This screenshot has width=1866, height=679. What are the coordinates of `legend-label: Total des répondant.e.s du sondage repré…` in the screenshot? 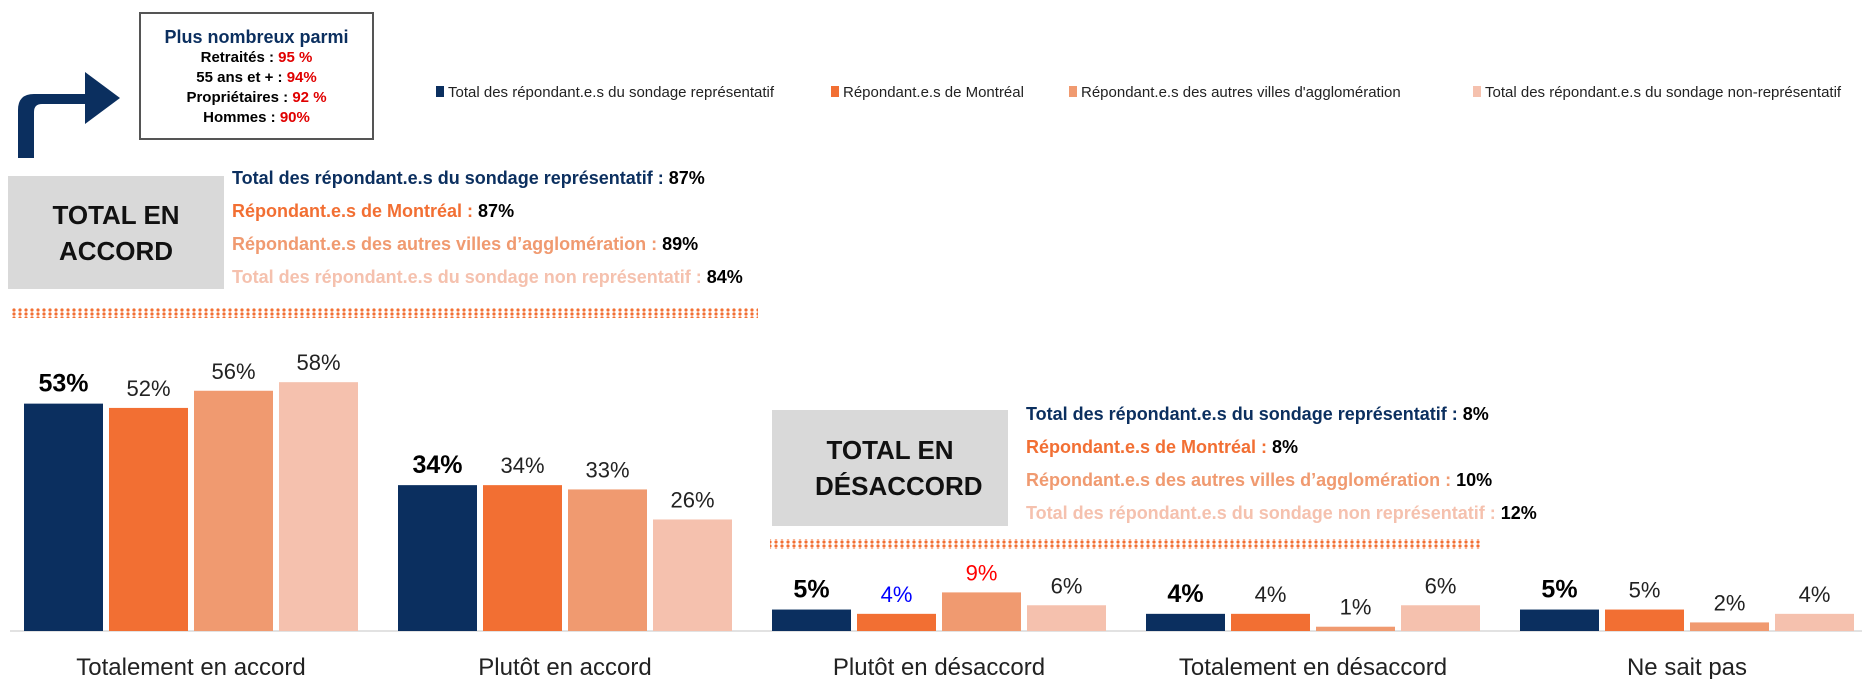 It's located at (611, 92).